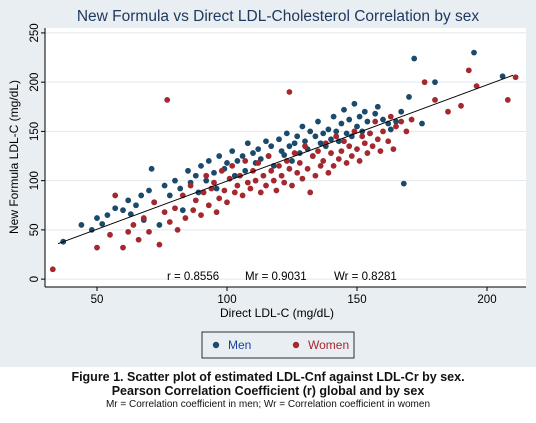 Image resolution: width=536 pixels, height=423 pixels. What do you see at coordinates (35, 131) in the screenshot?
I see `y-tick-label: 150` at bounding box center [35, 131].